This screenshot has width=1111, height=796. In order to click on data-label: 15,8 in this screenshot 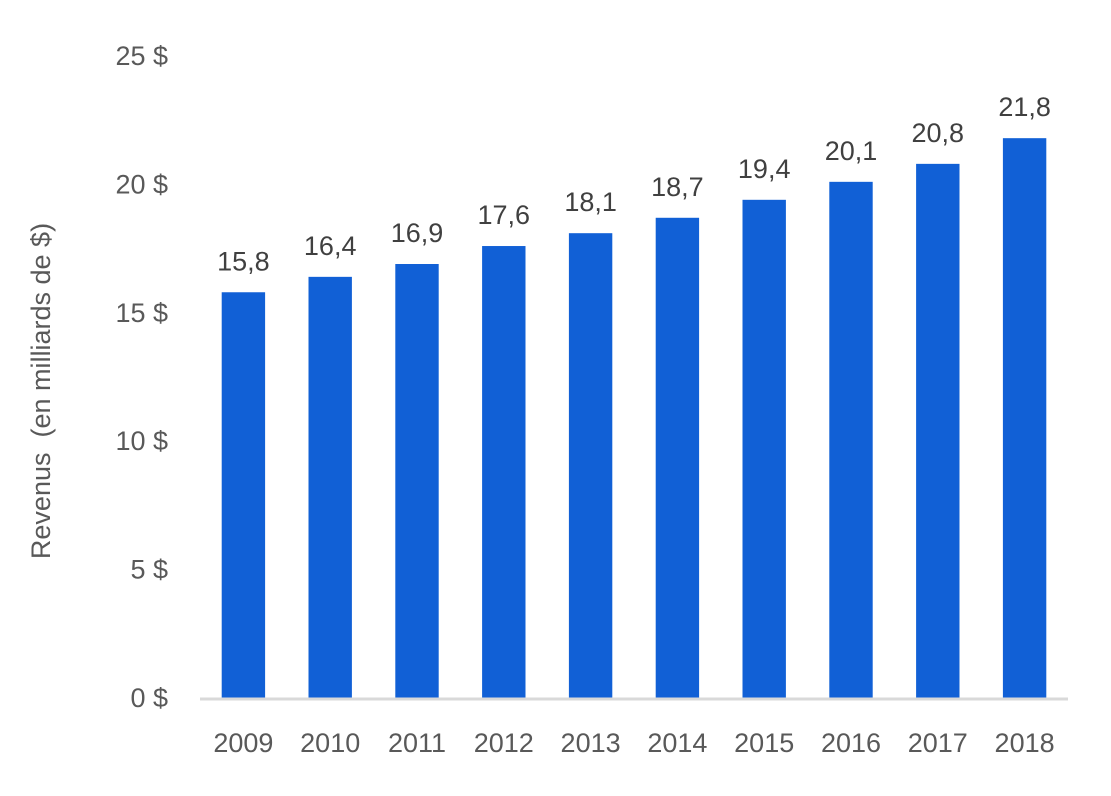, I will do `click(243, 261)`.